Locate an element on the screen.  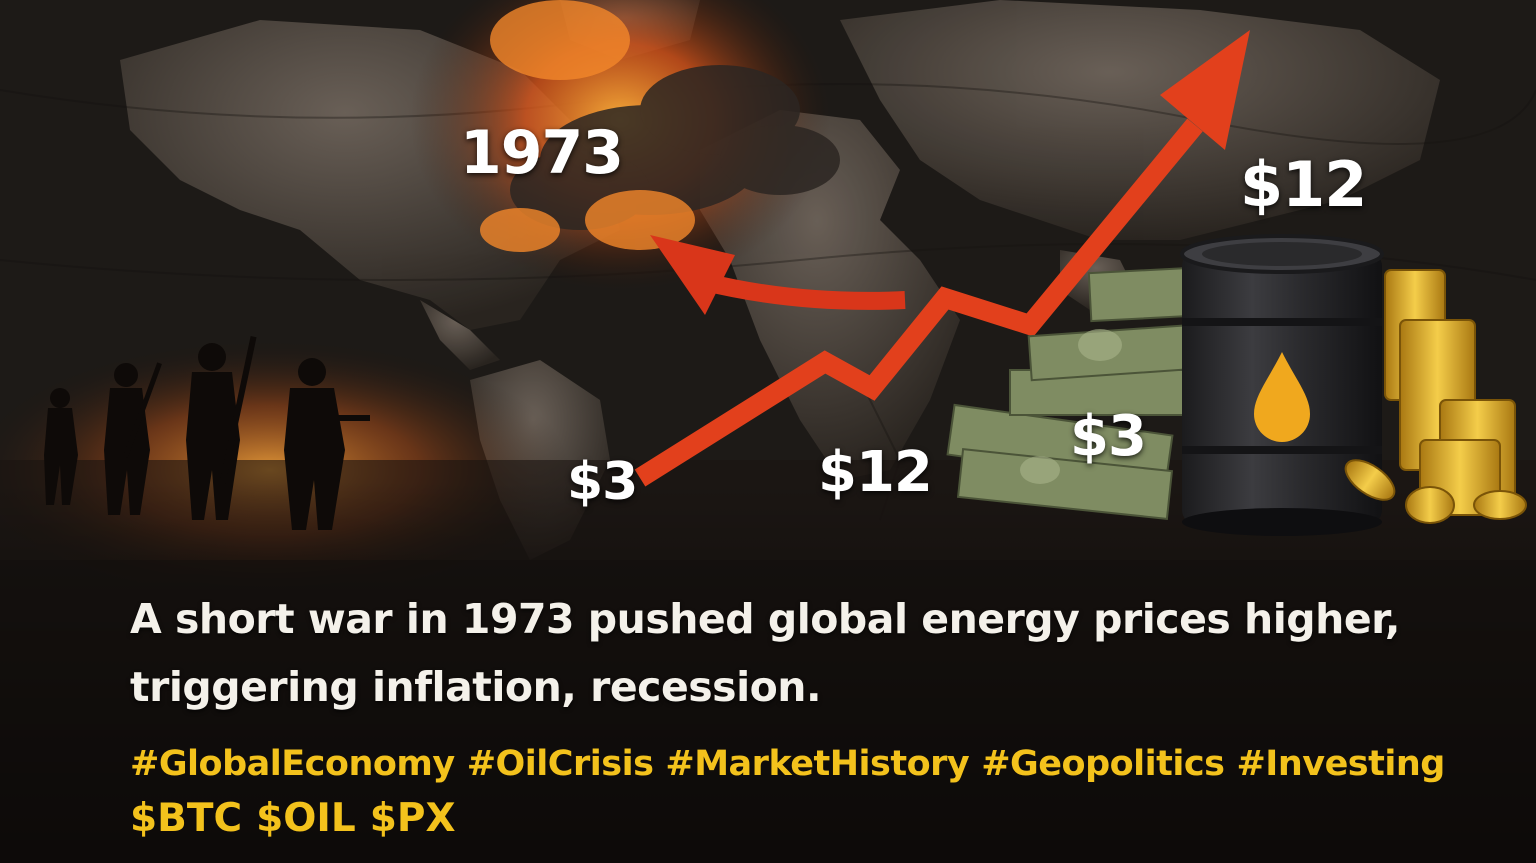
hashtag-link: #GlobalEconomy is located at coordinates (292, 764).